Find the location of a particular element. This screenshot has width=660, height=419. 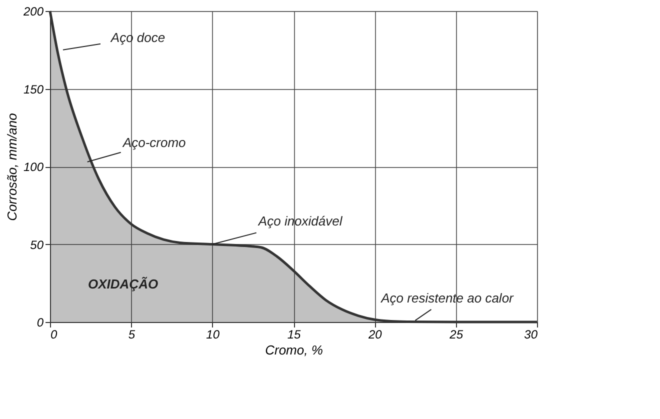

x-tick-label: 0 is located at coordinates (54, 335).